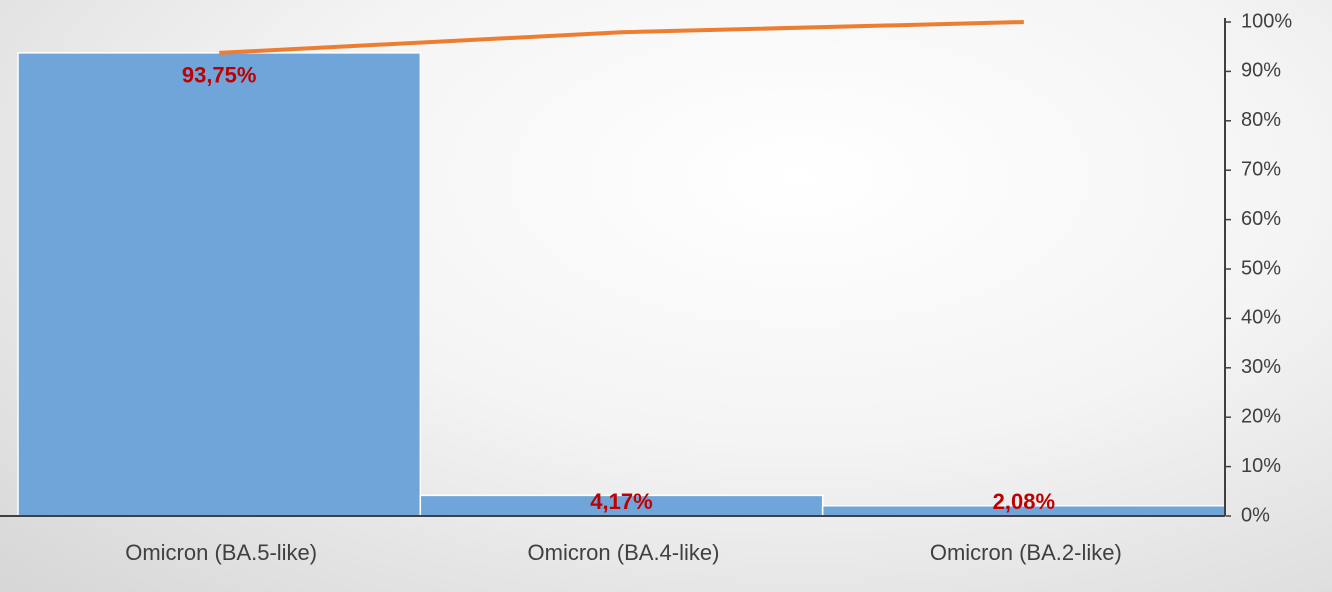  I want to click on y-tick-label: 50%, so click(1261, 268).